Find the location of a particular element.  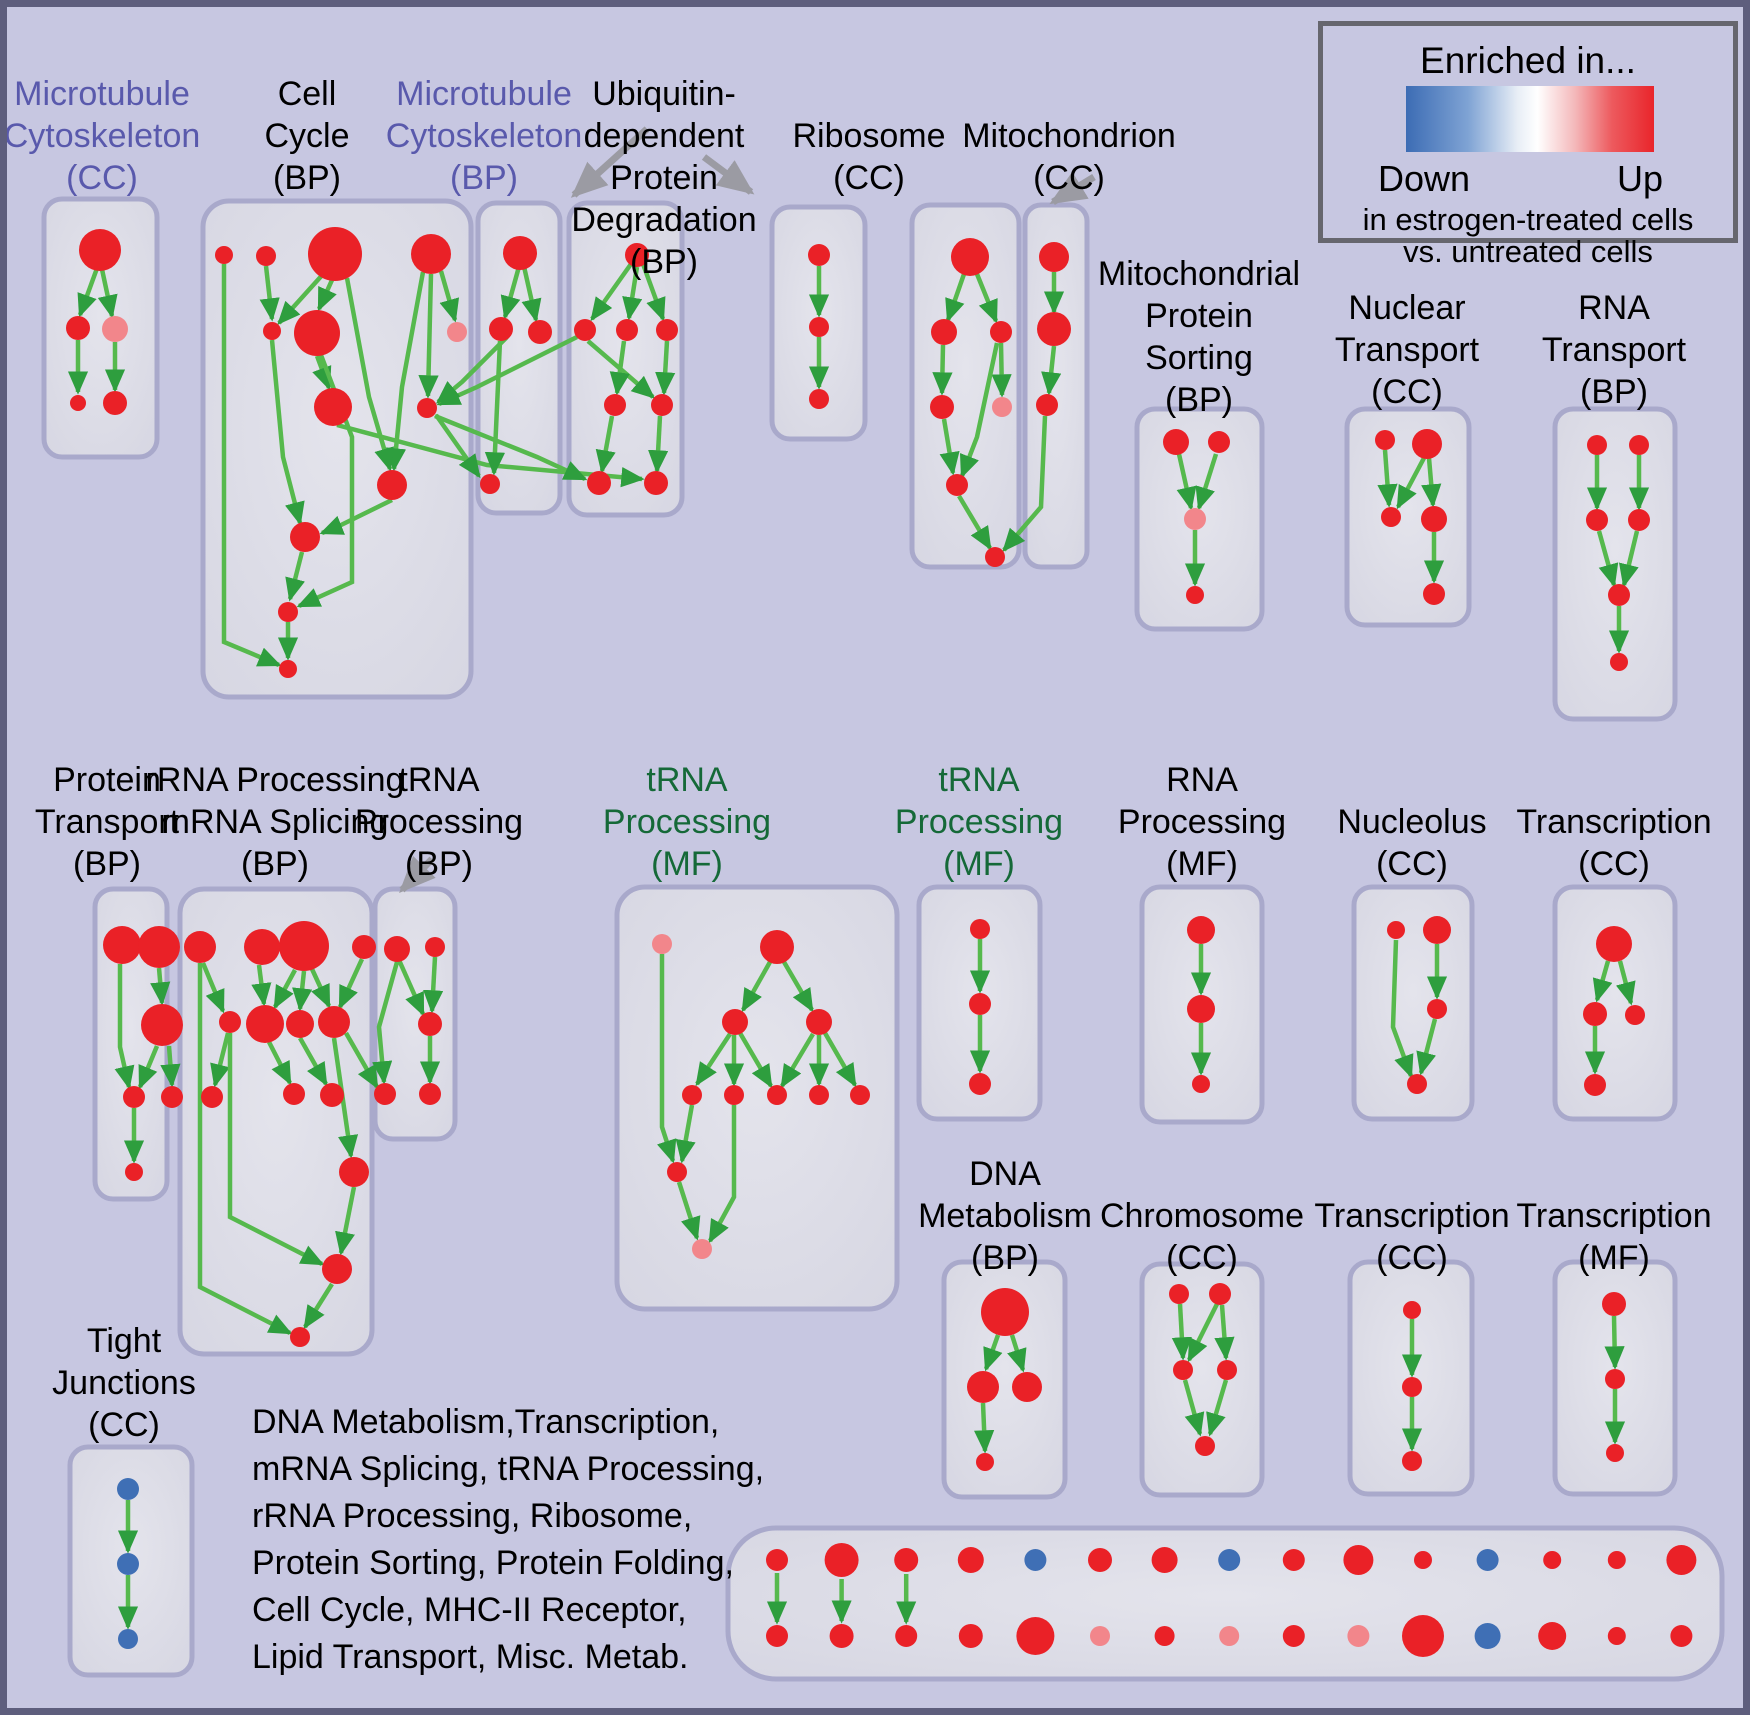

group-label-mito-protein-sorting: Mitochondrial Protein Sorting (BP) is located at coordinates (1199, 337).